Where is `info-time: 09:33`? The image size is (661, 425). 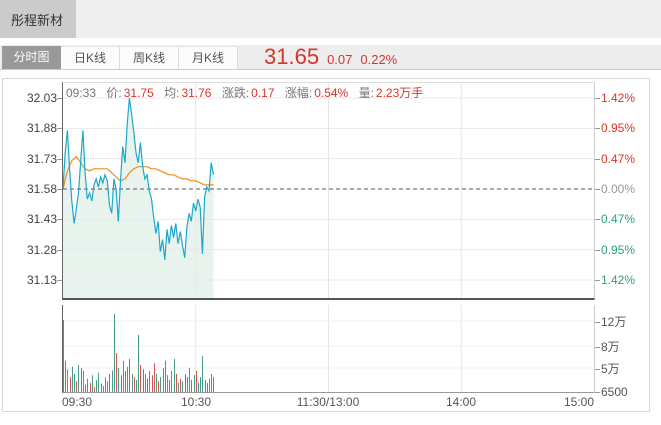 info-time: 09:33 is located at coordinates (81, 93).